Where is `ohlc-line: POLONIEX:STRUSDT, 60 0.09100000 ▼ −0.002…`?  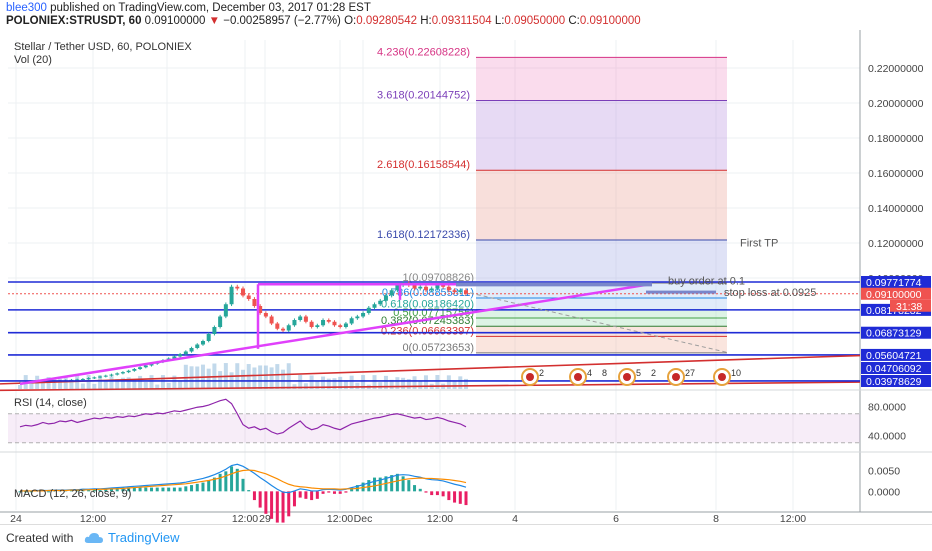
ohlc-line: POLONIEX:STRUSDT, 60 0.09100000 ▼ −0.002… is located at coordinates (323, 21).